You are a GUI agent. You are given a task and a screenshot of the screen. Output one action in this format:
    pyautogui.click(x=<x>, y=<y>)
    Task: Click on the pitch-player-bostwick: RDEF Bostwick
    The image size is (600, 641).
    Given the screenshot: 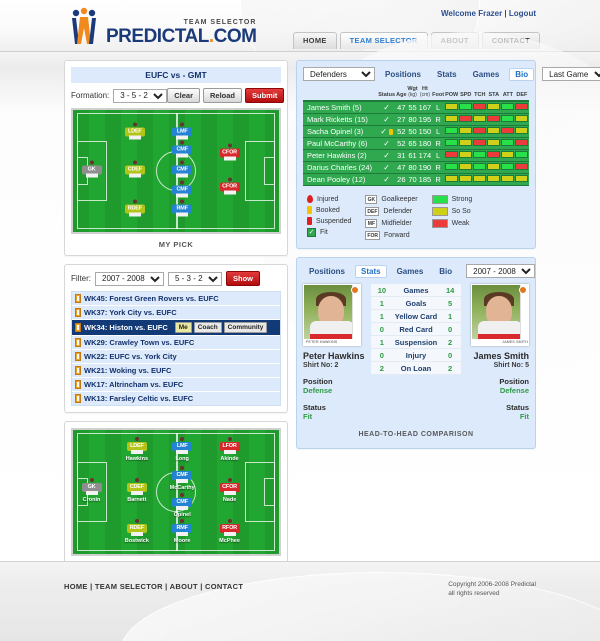 What is the action you would take?
    pyautogui.click(x=137, y=531)
    